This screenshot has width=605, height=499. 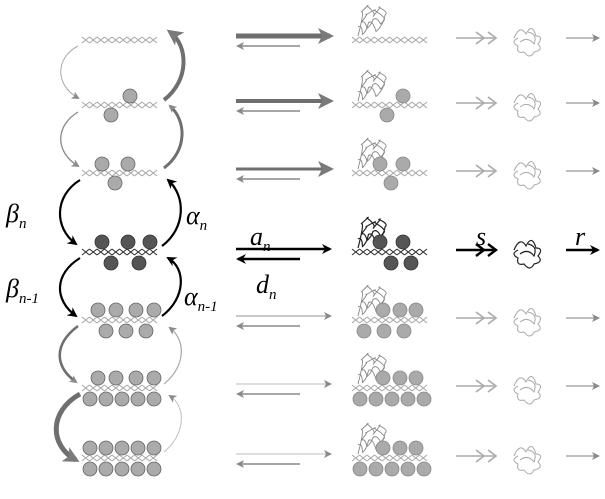 I want to click on promoter-states-column, so click(x=121, y=256).